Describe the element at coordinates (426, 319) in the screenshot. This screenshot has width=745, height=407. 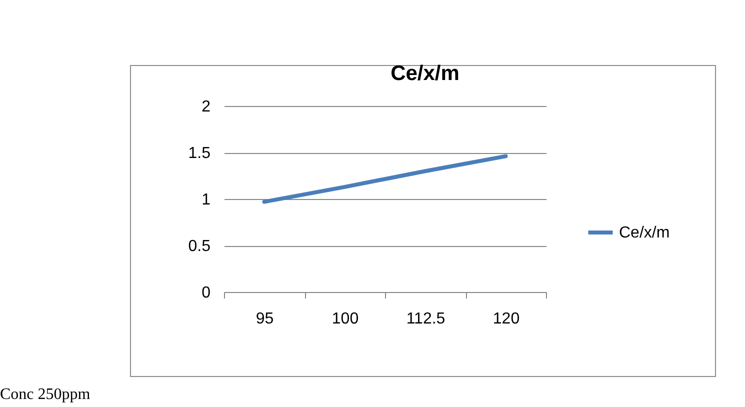
I see `x-tick-label: 112.5` at that location.